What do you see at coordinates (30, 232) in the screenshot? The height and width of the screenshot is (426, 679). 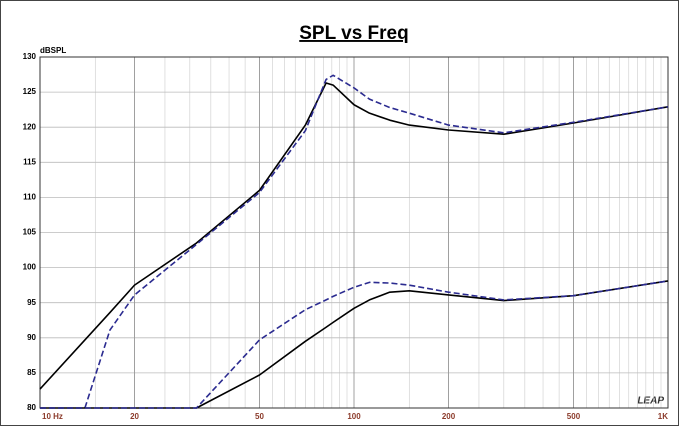 I see `y-tick-label: 105` at bounding box center [30, 232].